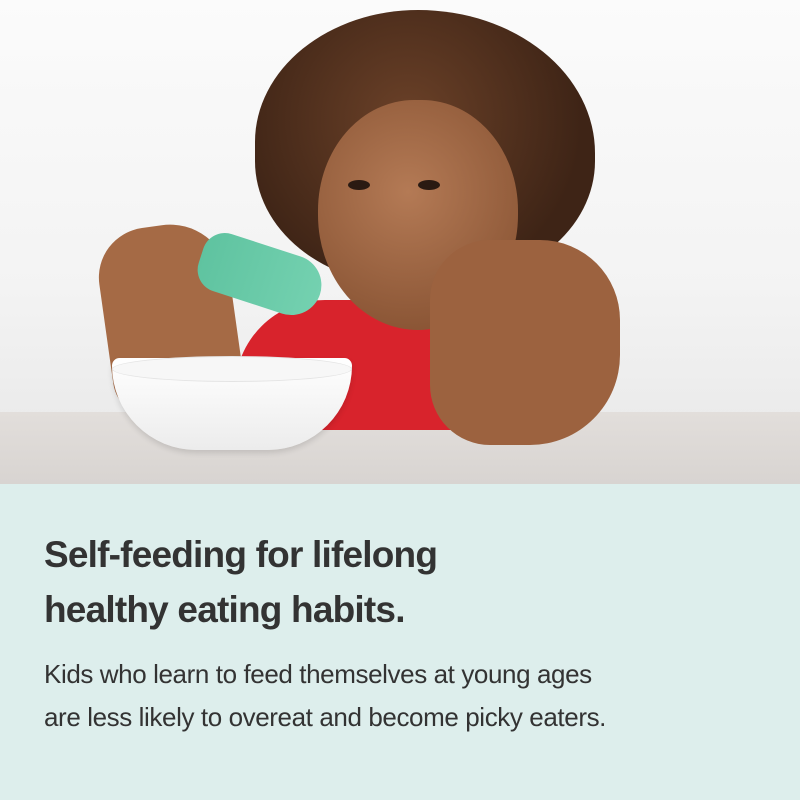 The height and width of the screenshot is (800, 800). What do you see at coordinates (525, 342) in the screenshot?
I see `child-right-arm` at bounding box center [525, 342].